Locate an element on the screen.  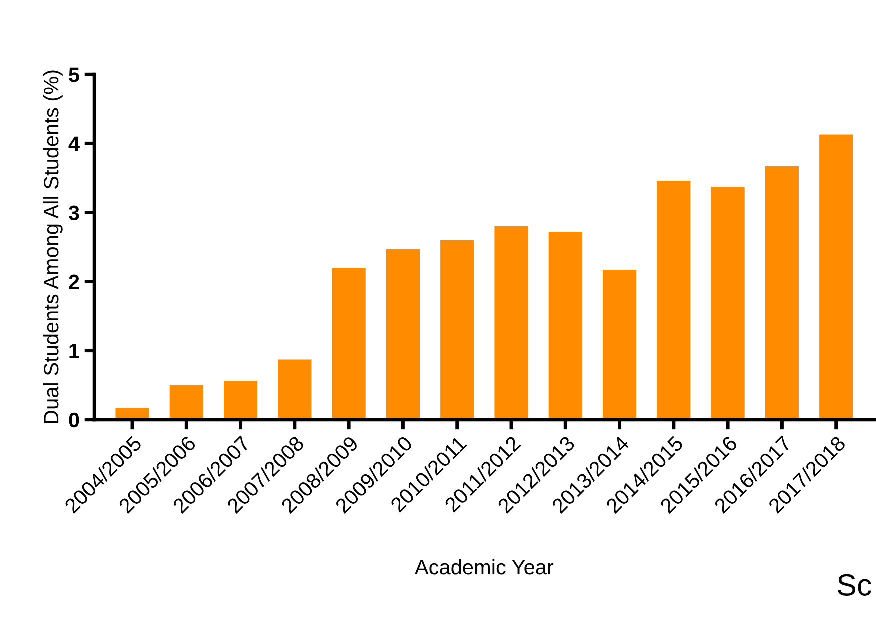
text: Sc is located at coordinates (855, 585).